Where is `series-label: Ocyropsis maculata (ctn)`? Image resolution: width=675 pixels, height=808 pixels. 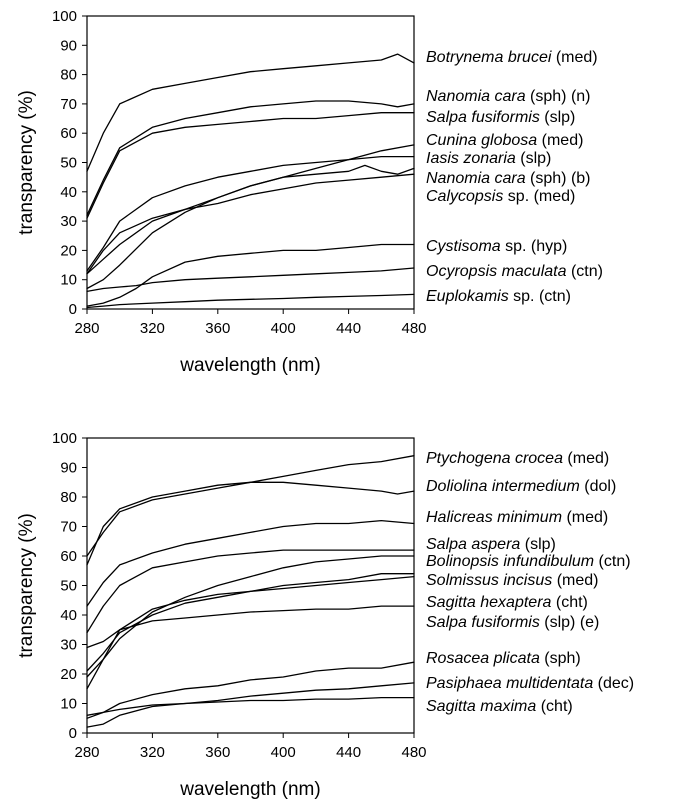
series-label: Ocyropsis maculata (ctn) is located at coordinates (514, 271).